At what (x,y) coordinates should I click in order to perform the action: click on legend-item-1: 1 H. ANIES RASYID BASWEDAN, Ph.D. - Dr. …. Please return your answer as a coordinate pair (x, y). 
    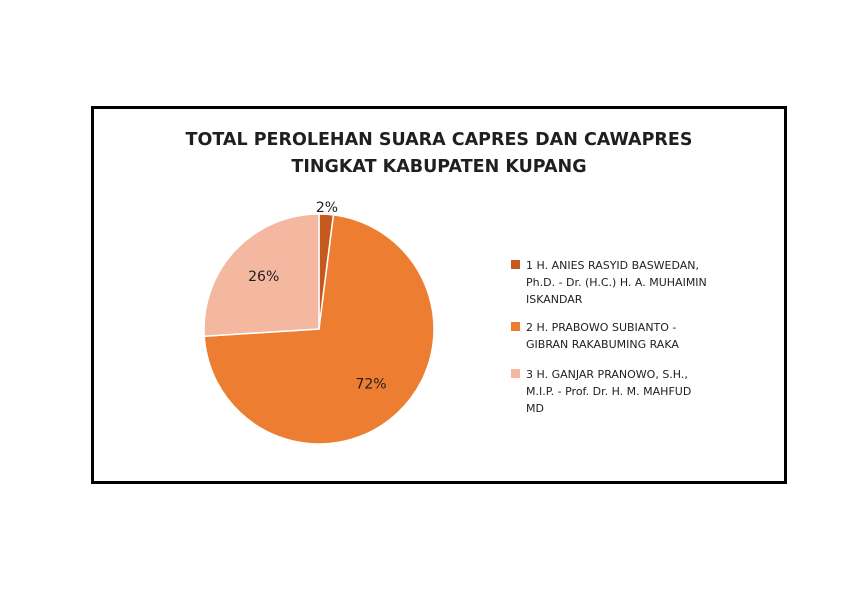
    Looking at the image, I should click on (631, 282).